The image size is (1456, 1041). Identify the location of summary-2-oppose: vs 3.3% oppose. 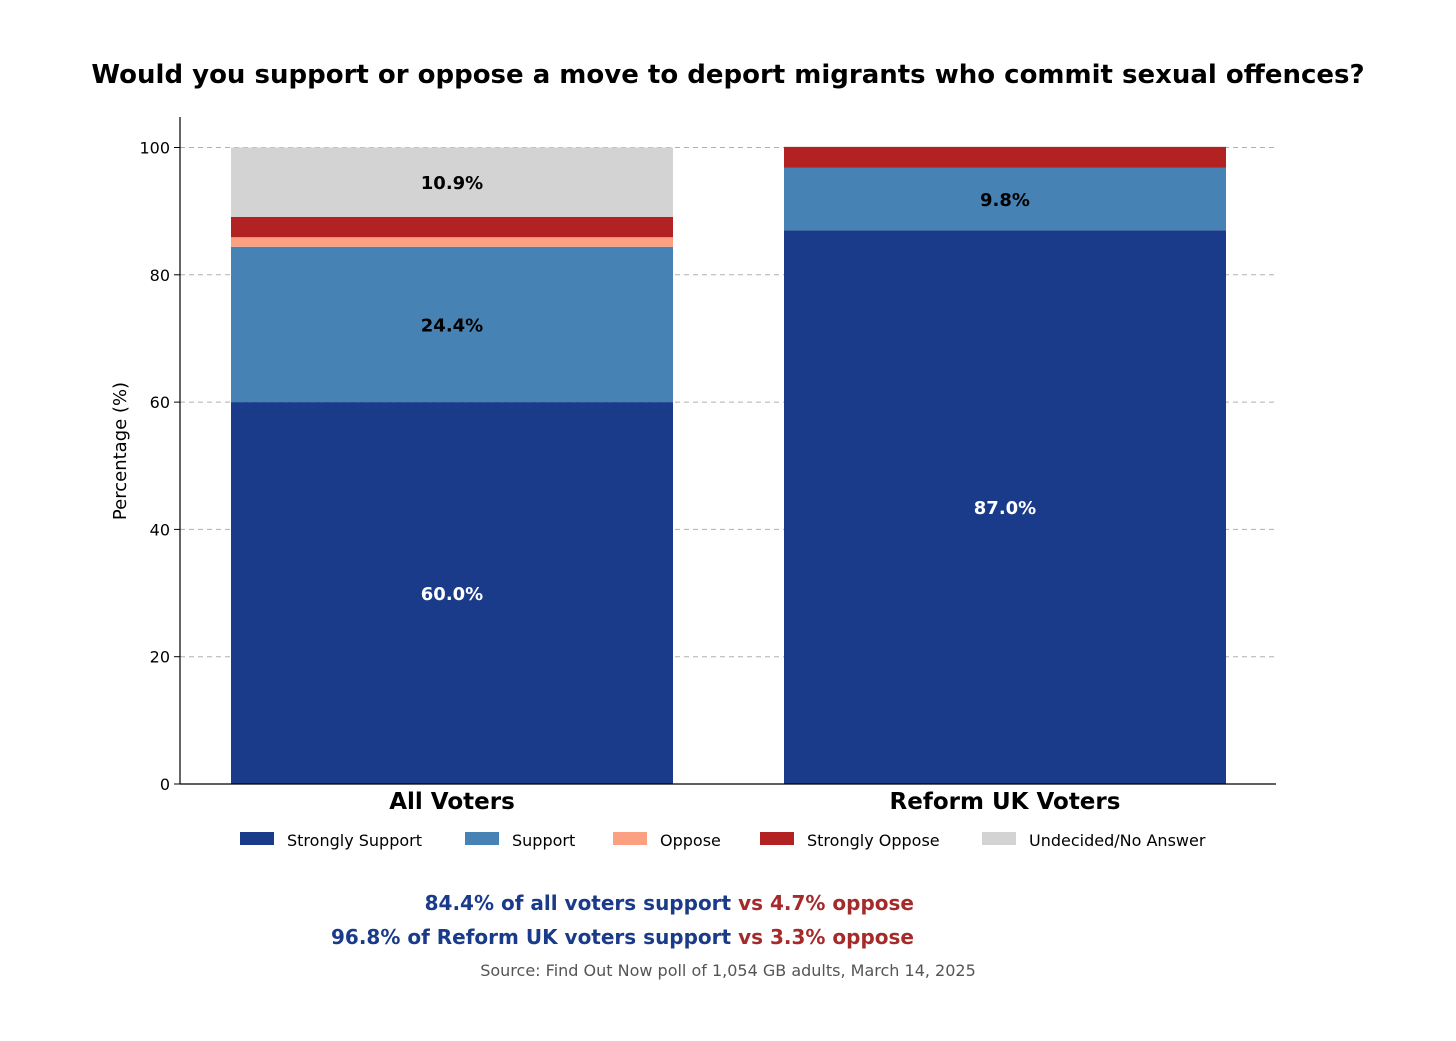
(822, 937).